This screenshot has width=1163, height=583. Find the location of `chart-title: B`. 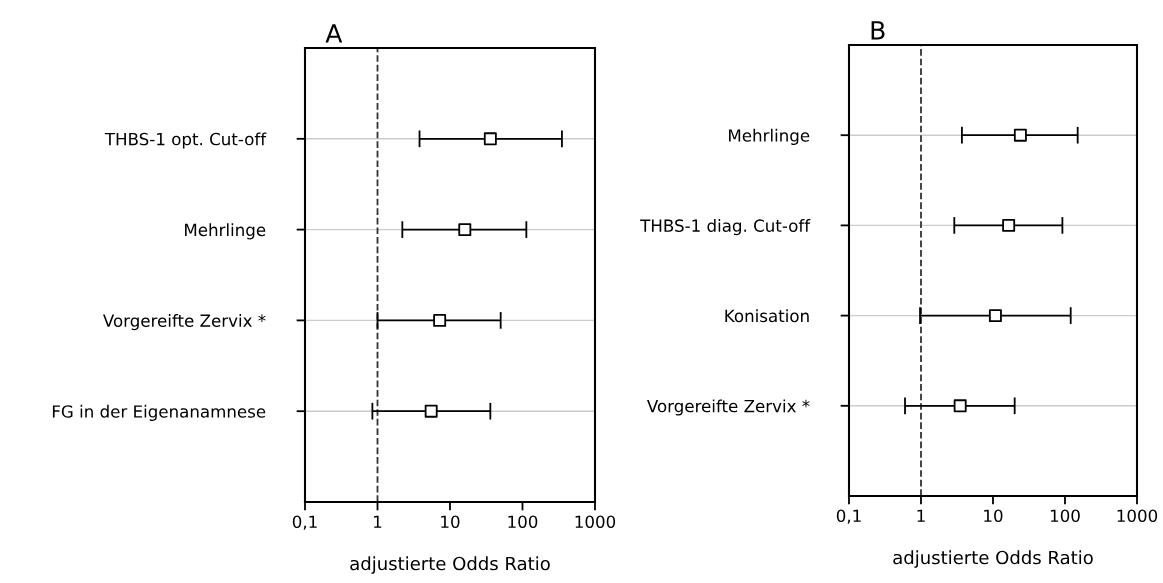

chart-title: B is located at coordinates (878, 30).